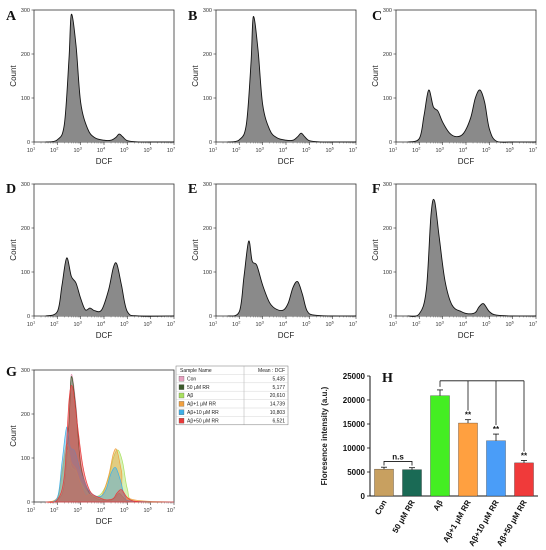  What do you see at coordinates (324, 435) in the screenshot?
I see `bar-y-axis-label: Floresence intensity (a.u.)` at bounding box center [324, 435].